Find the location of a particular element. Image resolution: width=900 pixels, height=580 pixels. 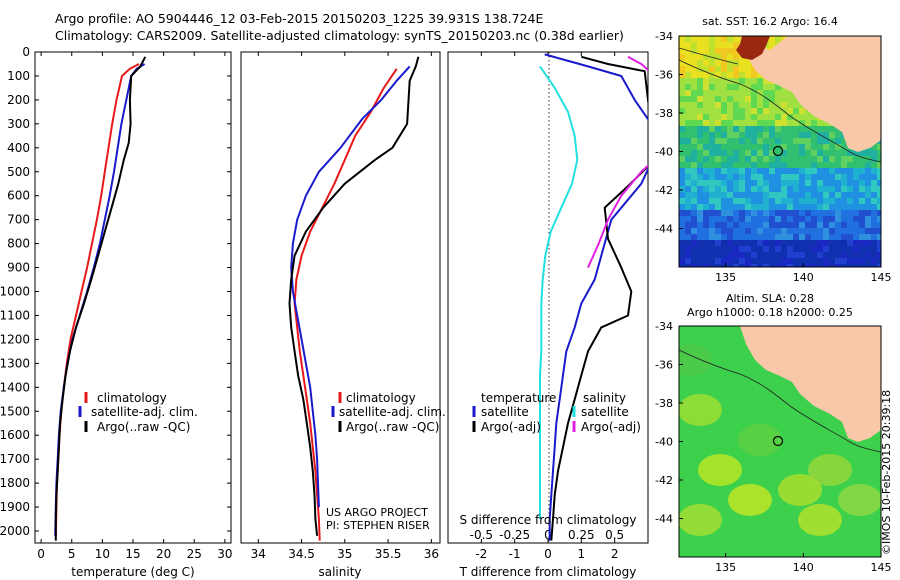

x2-tick-label: -0.25 is located at coordinates (514, 535).